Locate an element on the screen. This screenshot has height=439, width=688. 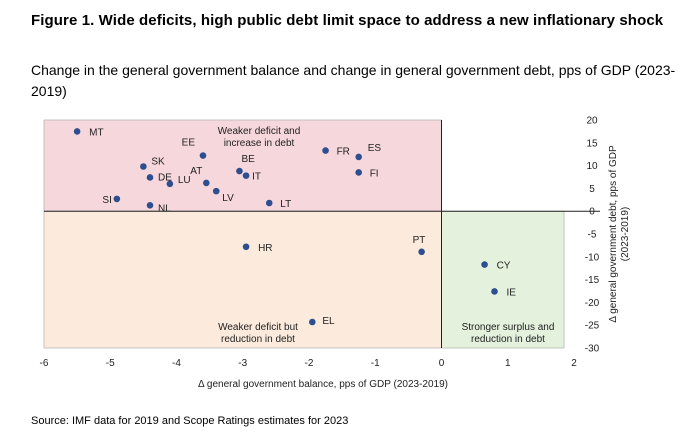
x-tick-label: -4 is located at coordinates (176, 363).